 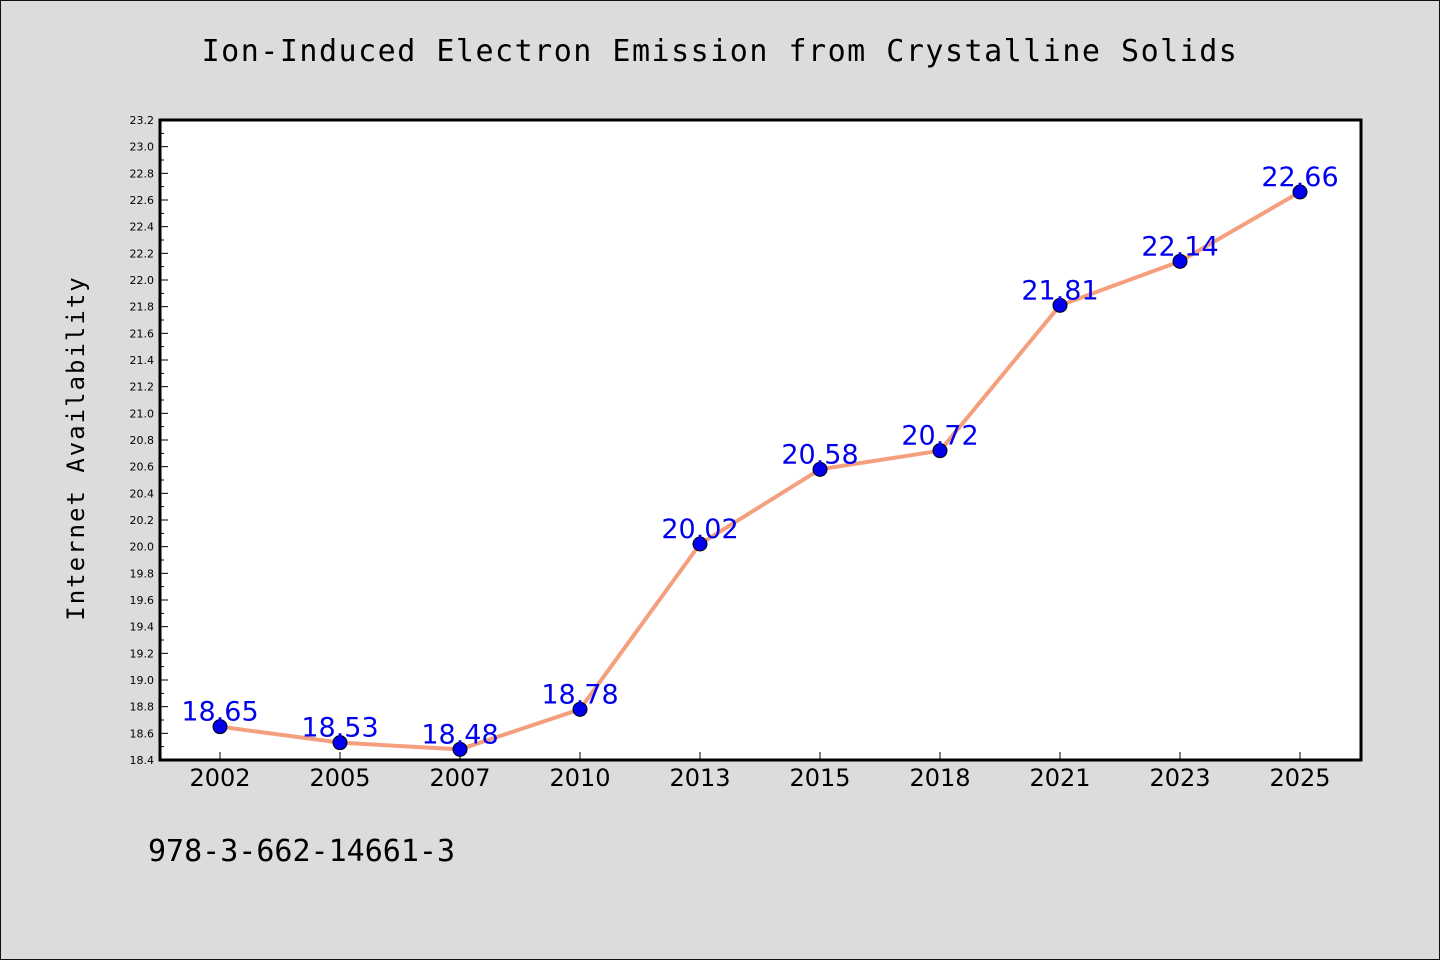 I want to click on y-tick-label: 19.2, so click(x=142, y=653).